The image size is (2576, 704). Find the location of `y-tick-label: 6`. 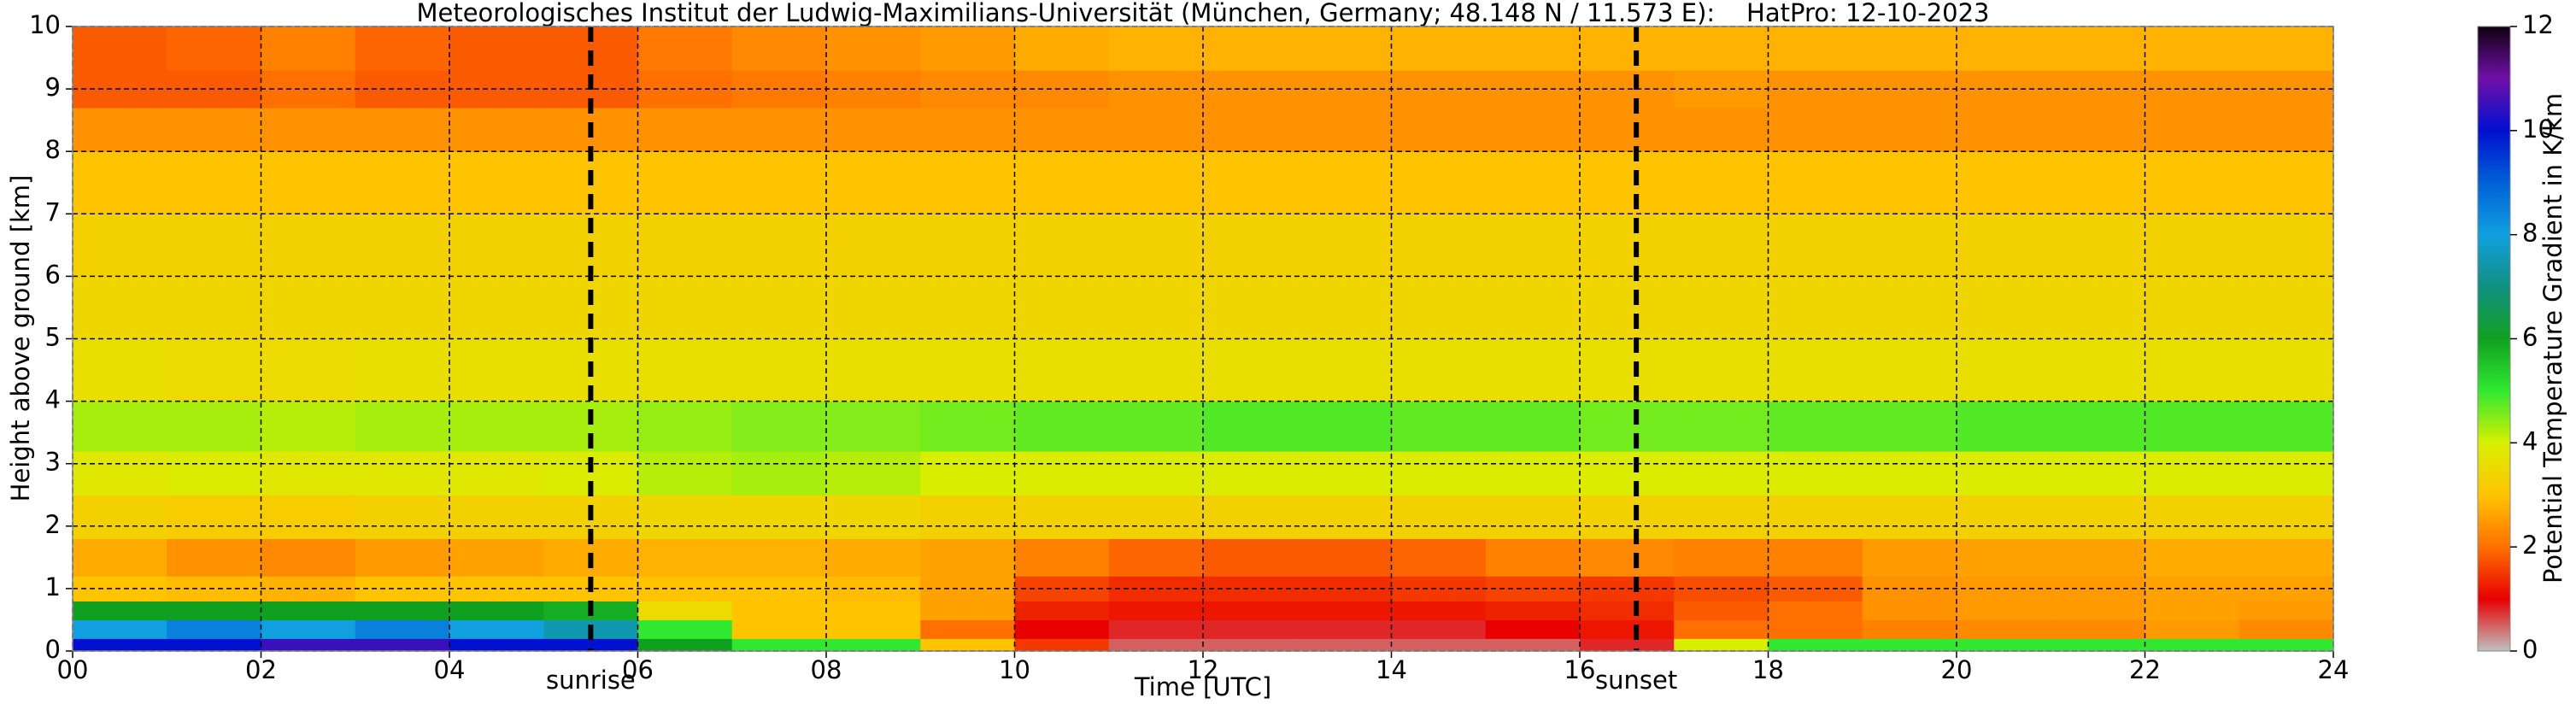

y-tick-label: 6 is located at coordinates (53, 274).